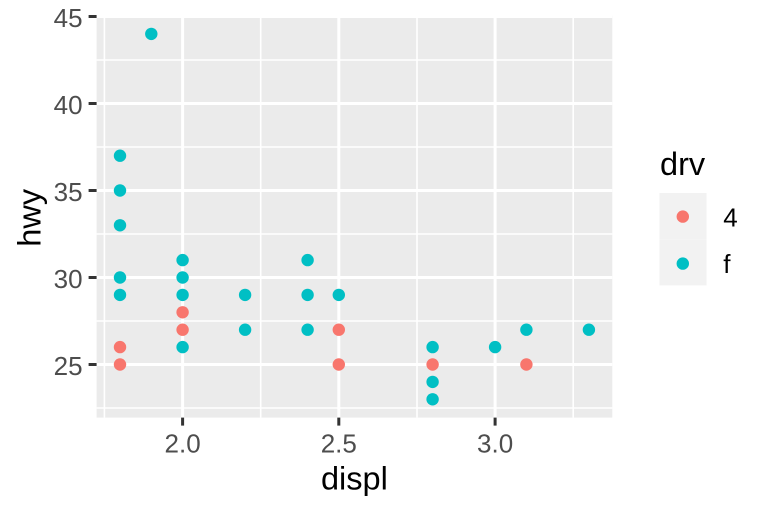 Image resolution: width=768 pixels, height=512 pixels. I want to click on svg-text: 4, so click(730, 217).